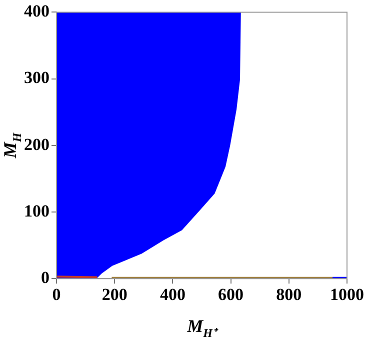 This screenshot has width=366, height=342. I want to click on x-tick-label: 400, so click(173, 294).